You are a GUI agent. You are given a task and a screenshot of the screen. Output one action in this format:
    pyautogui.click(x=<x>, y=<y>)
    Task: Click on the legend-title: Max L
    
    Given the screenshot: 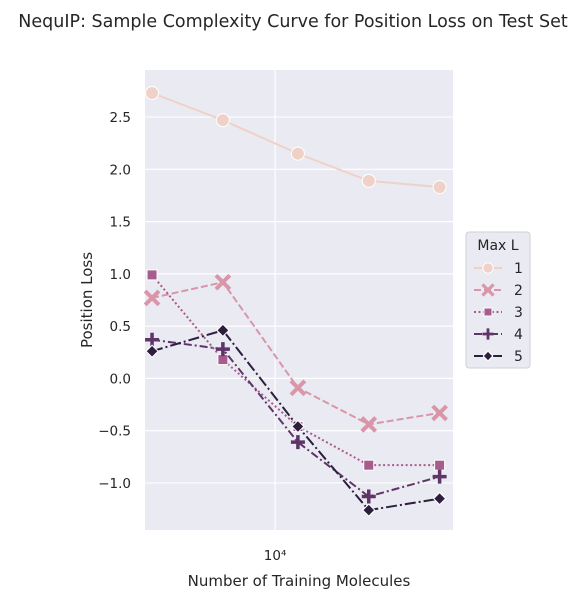 What is the action you would take?
    pyautogui.click(x=497, y=246)
    